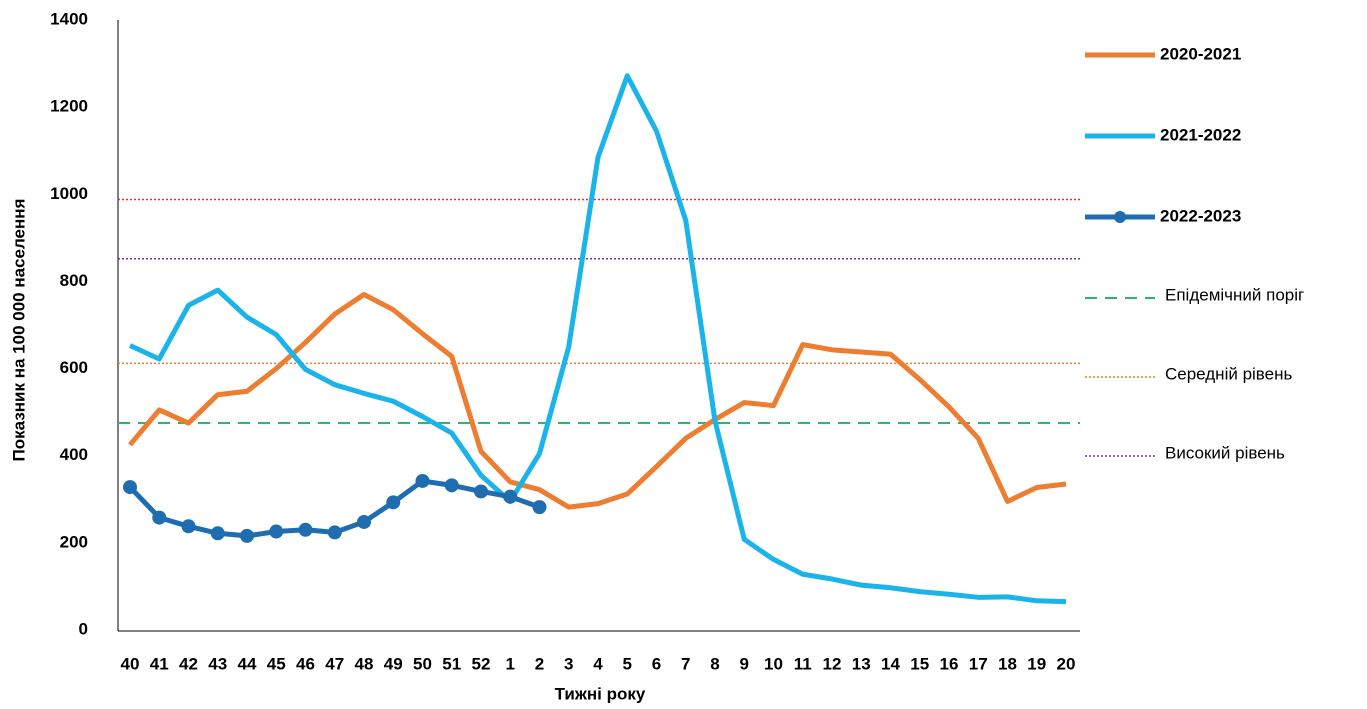 This screenshot has width=1367, height=709. Describe the element at coordinates (600, 693) in the screenshot. I see `x-axis-title: Тижні року` at that location.